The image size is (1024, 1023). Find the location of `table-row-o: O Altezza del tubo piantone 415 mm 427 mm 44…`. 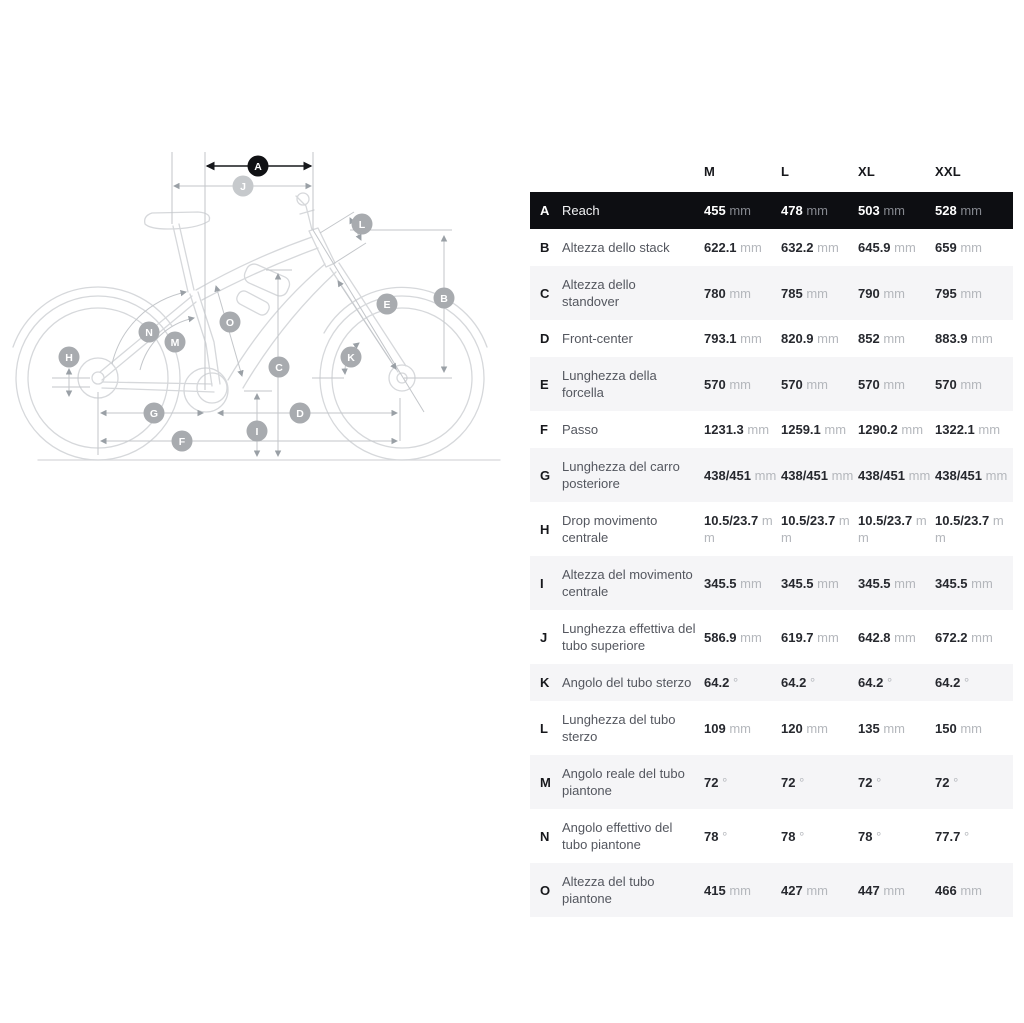

table-row-o: O Altezza del tubo piantone 415 mm 427 mm 44… is located at coordinates (771, 890).